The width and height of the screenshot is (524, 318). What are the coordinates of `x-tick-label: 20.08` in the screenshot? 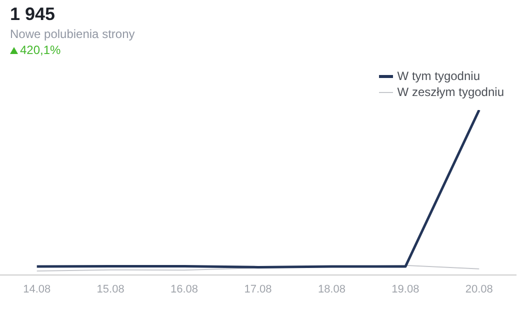 It's located at (479, 289).